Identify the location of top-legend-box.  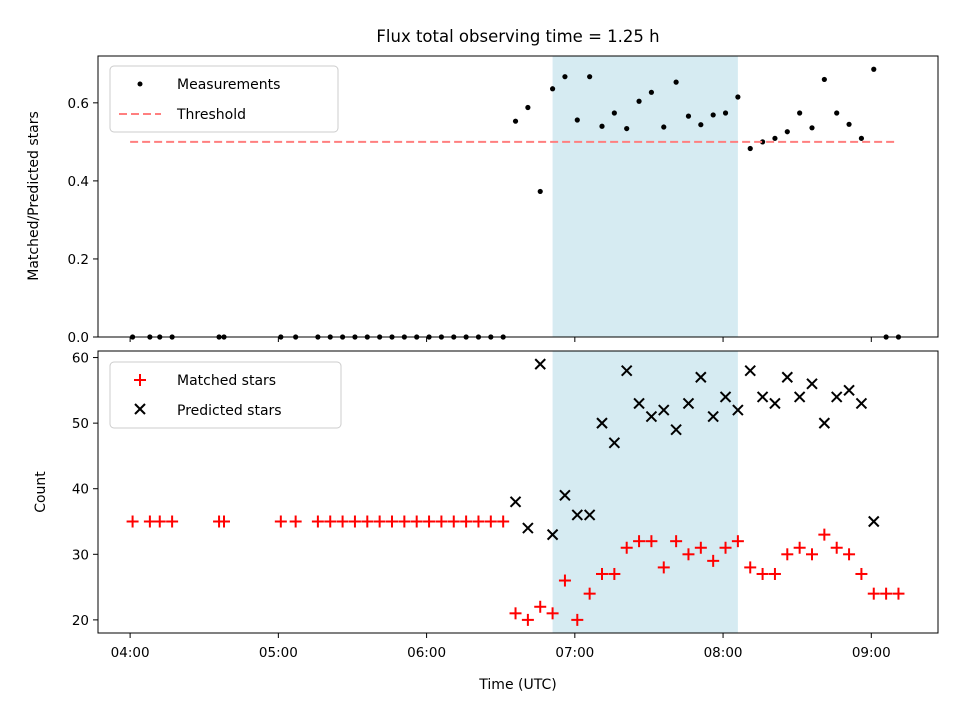
(224, 99).